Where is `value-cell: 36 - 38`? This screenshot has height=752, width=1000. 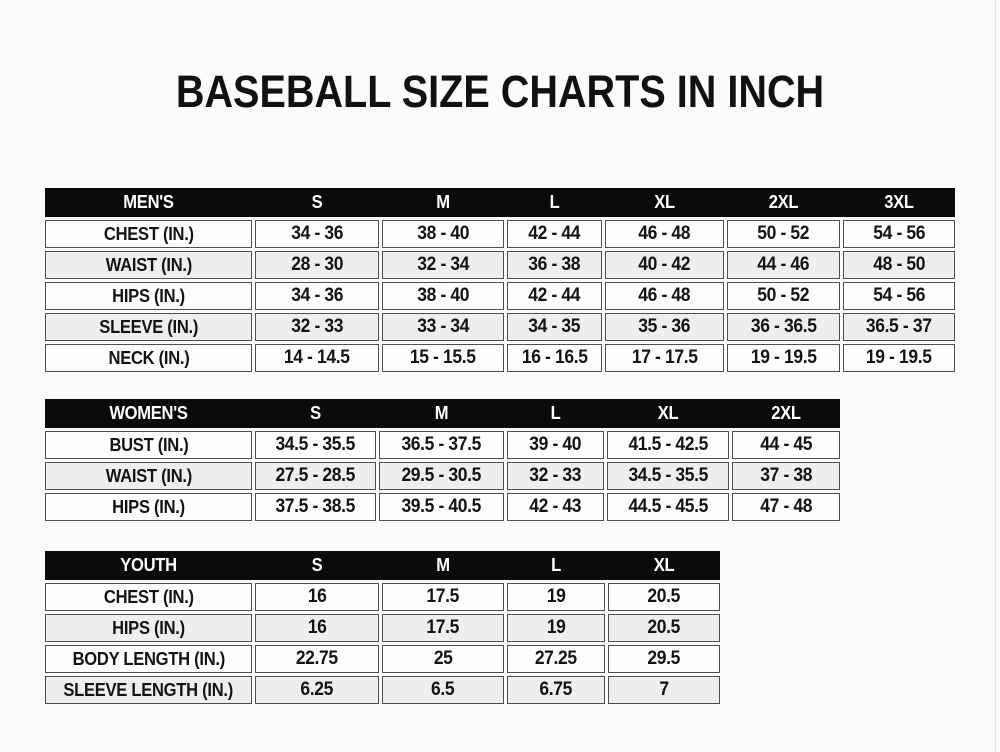
value-cell: 36 - 38 is located at coordinates (554, 265).